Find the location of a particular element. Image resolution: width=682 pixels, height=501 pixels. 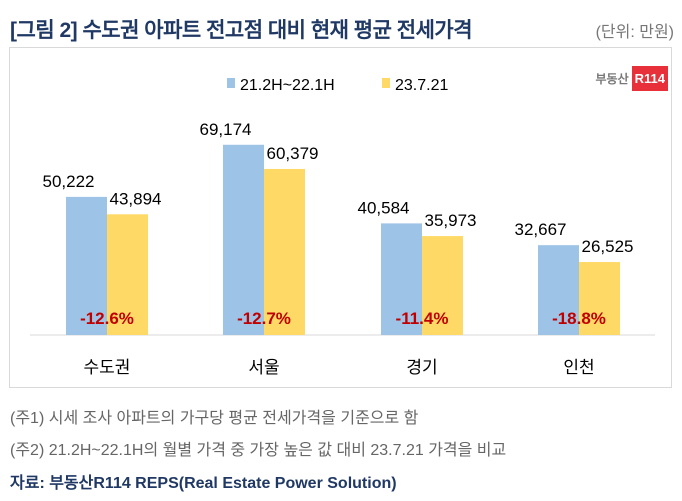

category-label: 서울 is located at coordinates (263, 367).